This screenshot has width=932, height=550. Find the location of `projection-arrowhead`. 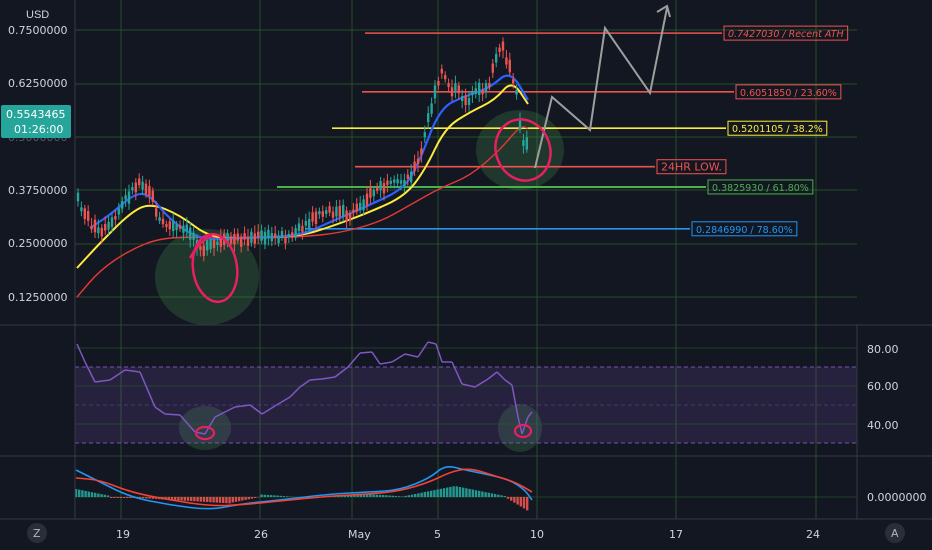

projection-arrowhead is located at coordinates (663, 11).